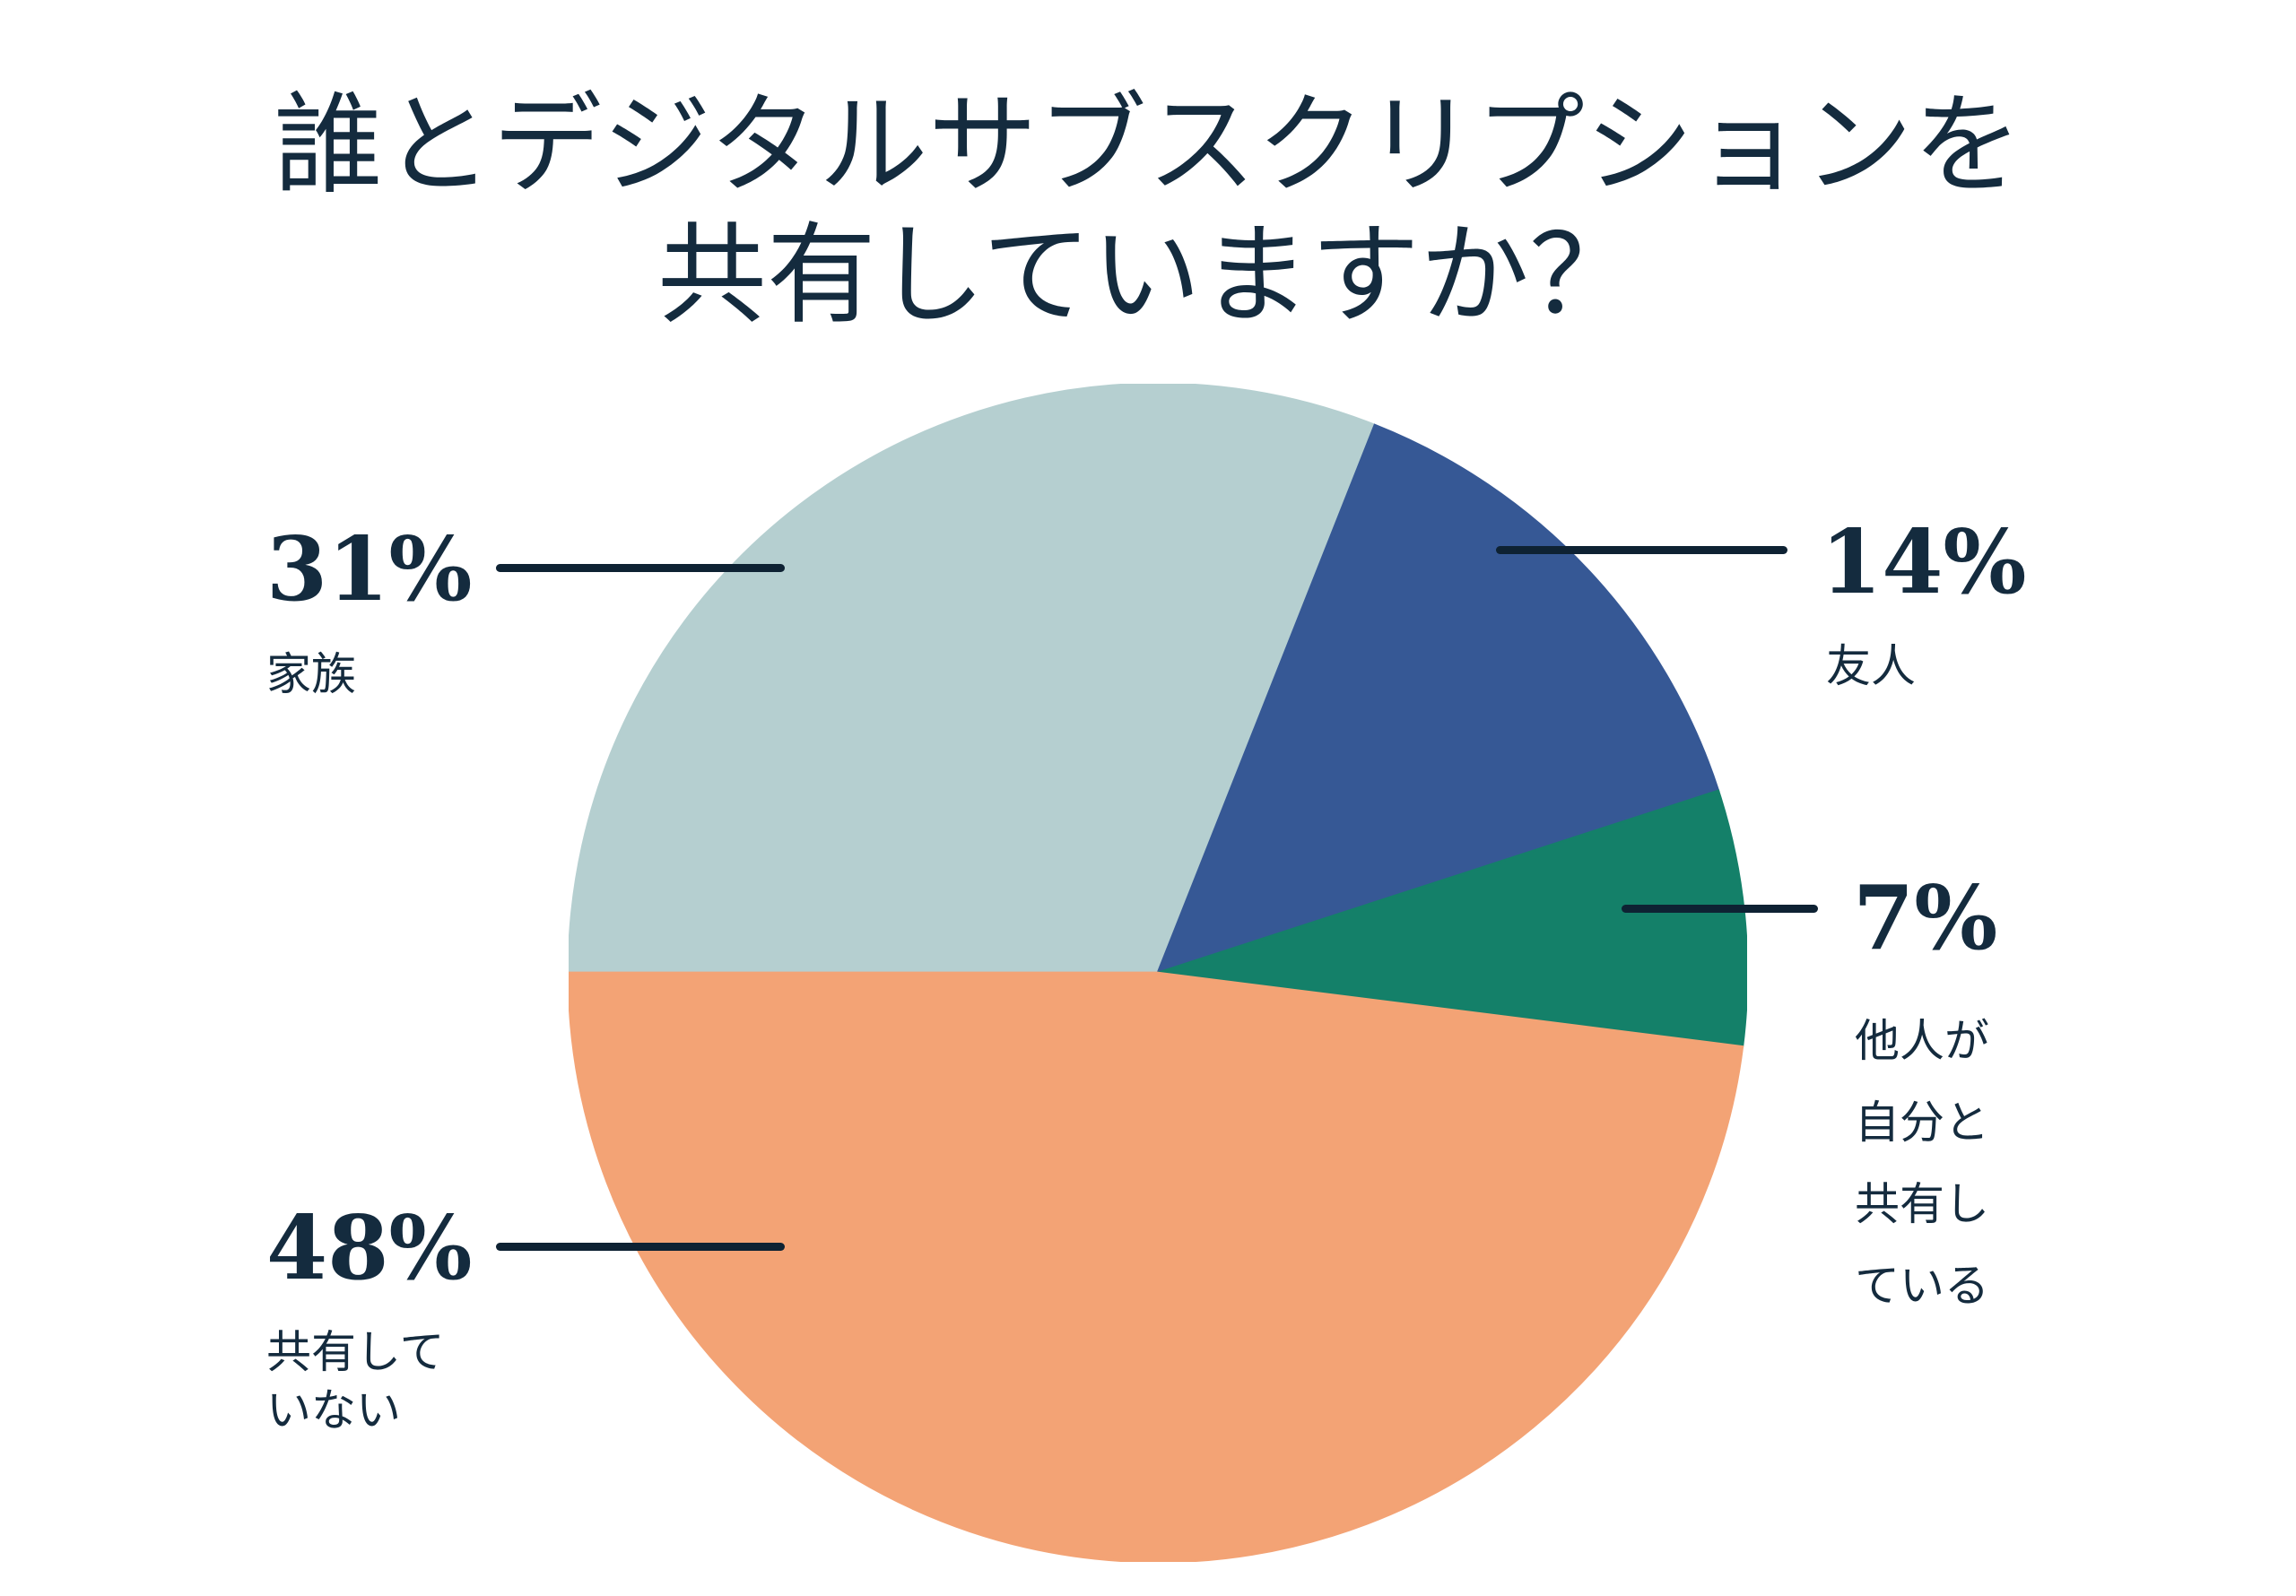 Image resolution: width=2296 pixels, height=1596 pixels. I want to click on callout-none-label: 共有していない, so click(355, 1381).